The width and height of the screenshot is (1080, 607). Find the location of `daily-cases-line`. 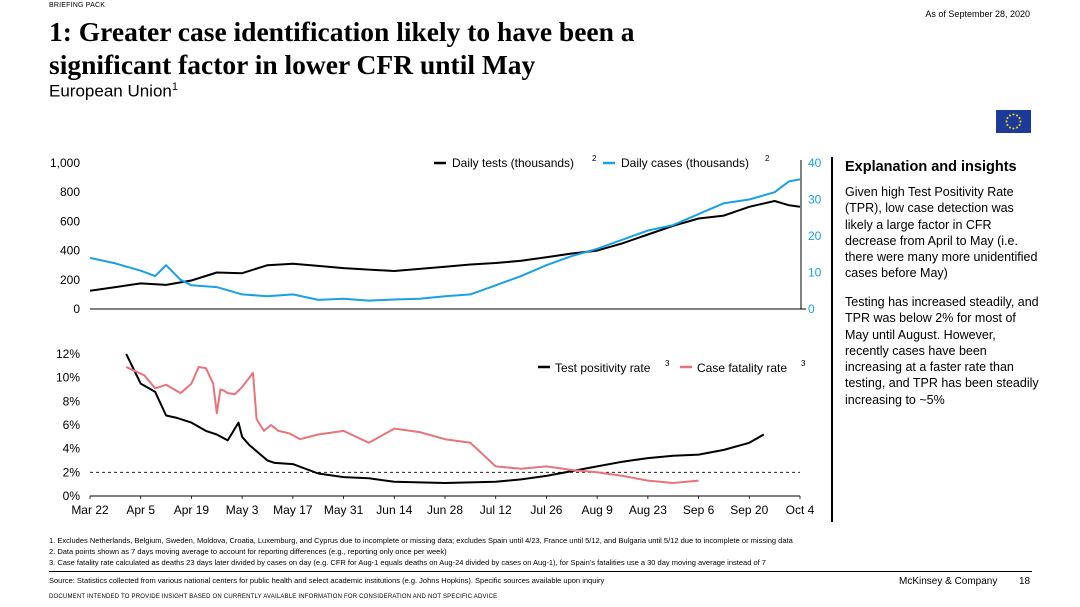

daily-cases-line is located at coordinates (445, 240).